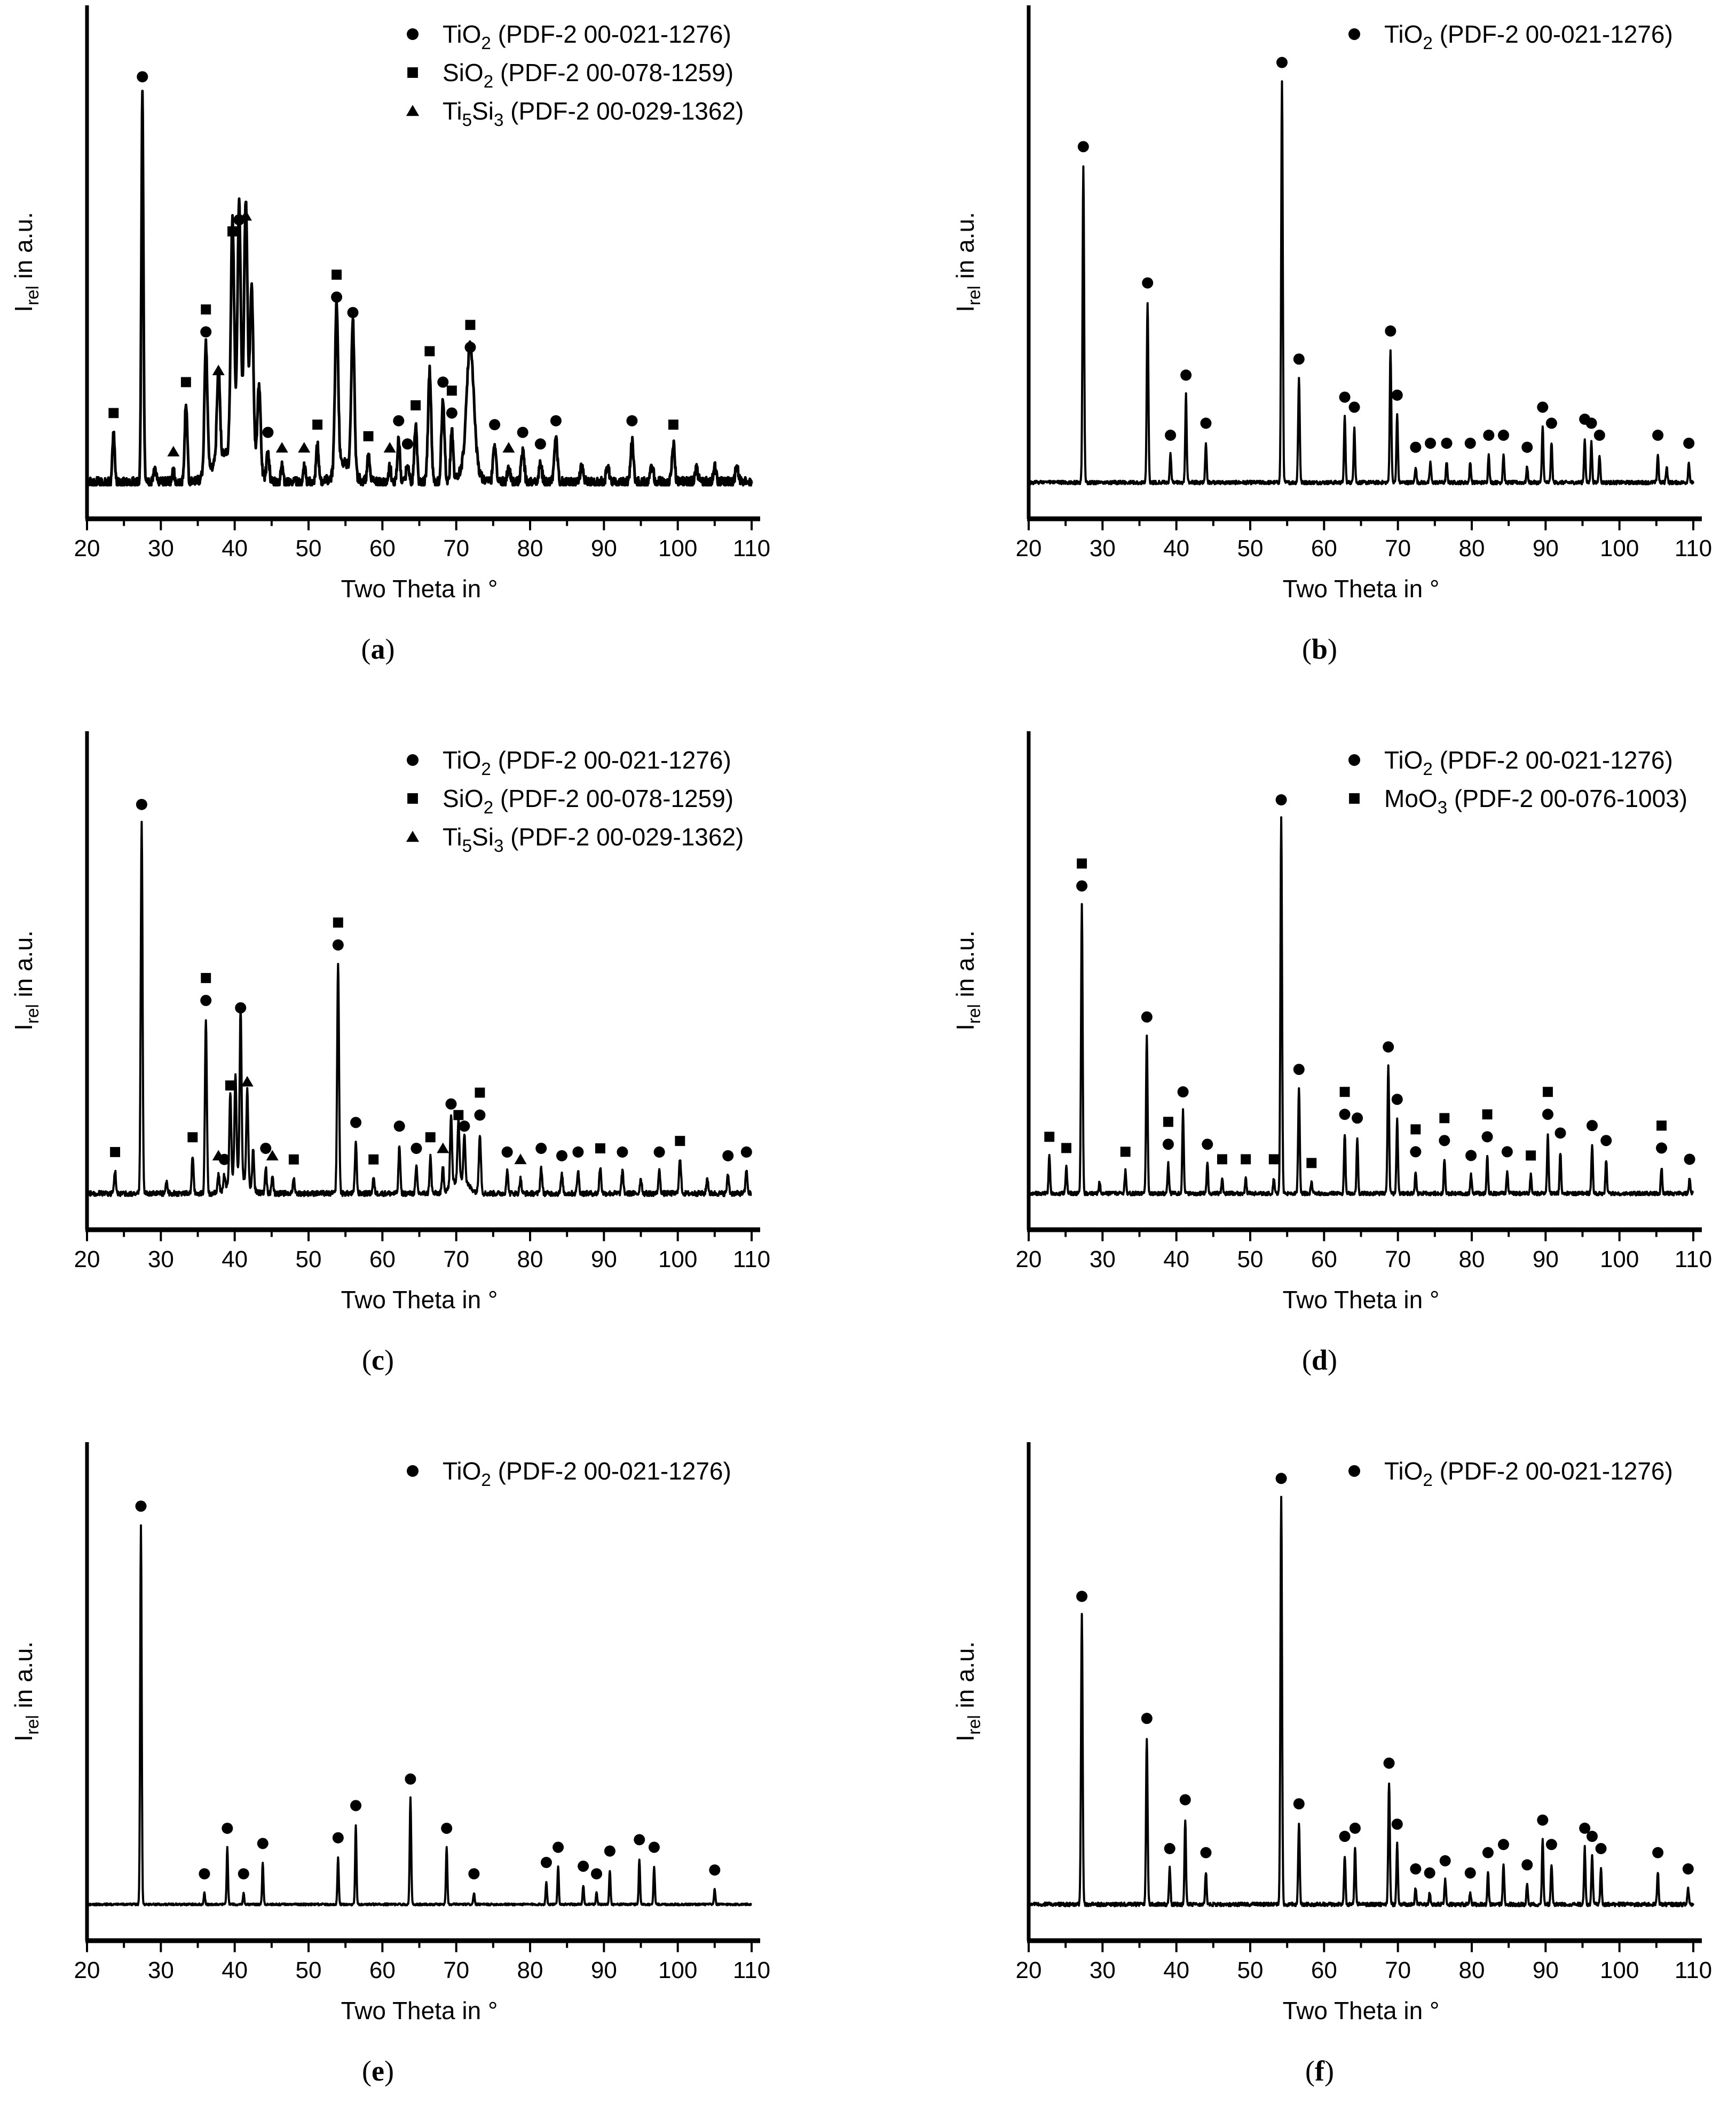 The height and width of the screenshot is (2104, 1736). I want to click on legend-label: SiO2 (PDF-2 00-078-1259), so click(588, 75).